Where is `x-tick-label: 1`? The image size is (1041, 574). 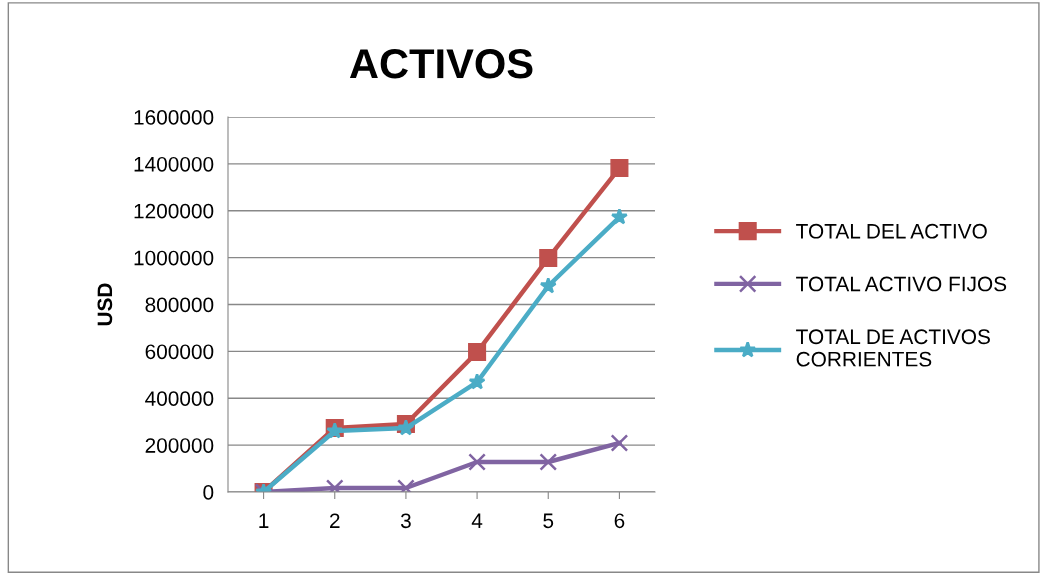 x-tick-label: 1 is located at coordinates (264, 520).